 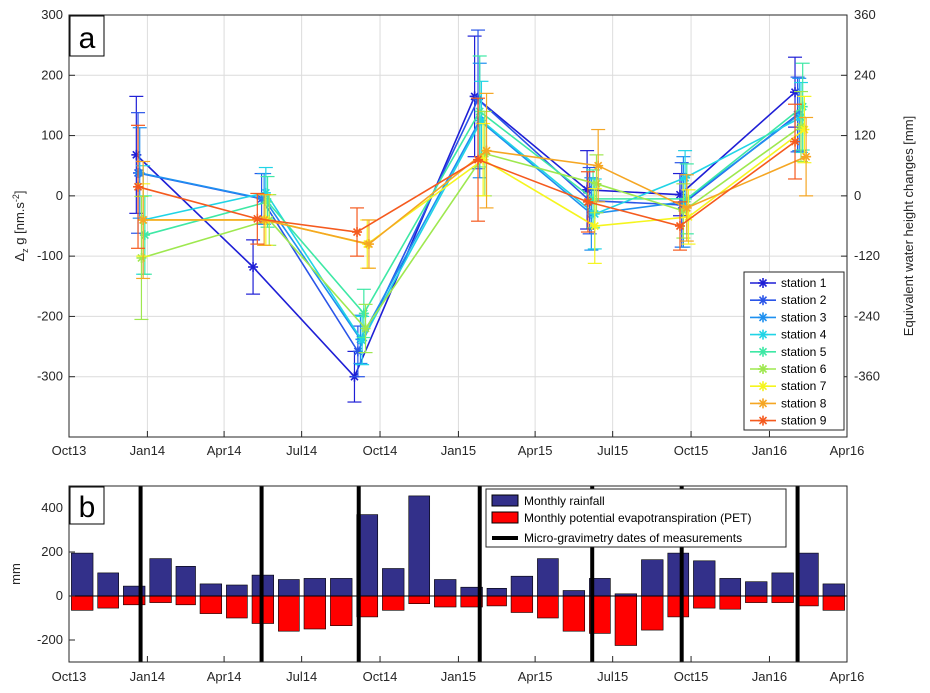 What do you see at coordinates (633, 538) in the screenshot?
I see `legend-measurement-label: Micro-gravimetry dates of measurements` at bounding box center [633, 538].